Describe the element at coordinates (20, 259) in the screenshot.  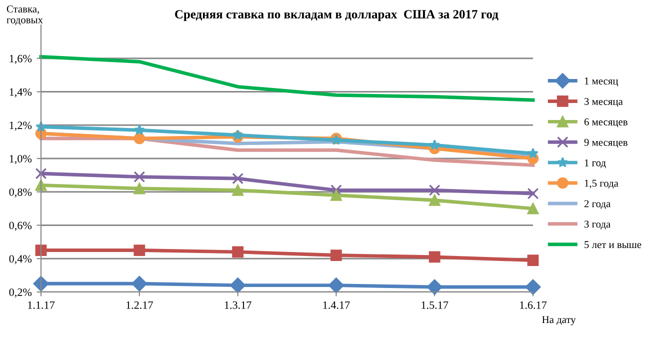
I see `y-tick-label: 0,4%` at that location.